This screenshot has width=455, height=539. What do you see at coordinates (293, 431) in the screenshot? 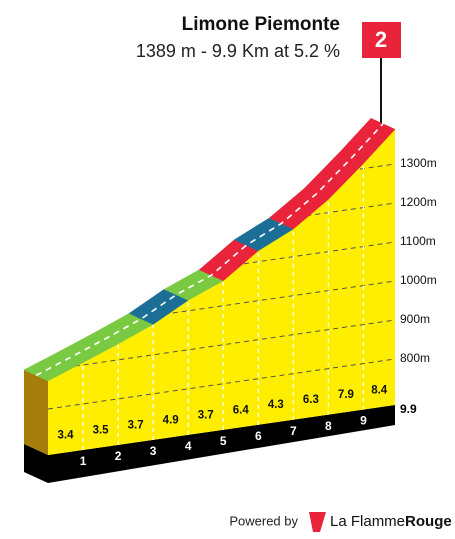
I see `x-tick-label: 7` at bounding box center [293, 431].